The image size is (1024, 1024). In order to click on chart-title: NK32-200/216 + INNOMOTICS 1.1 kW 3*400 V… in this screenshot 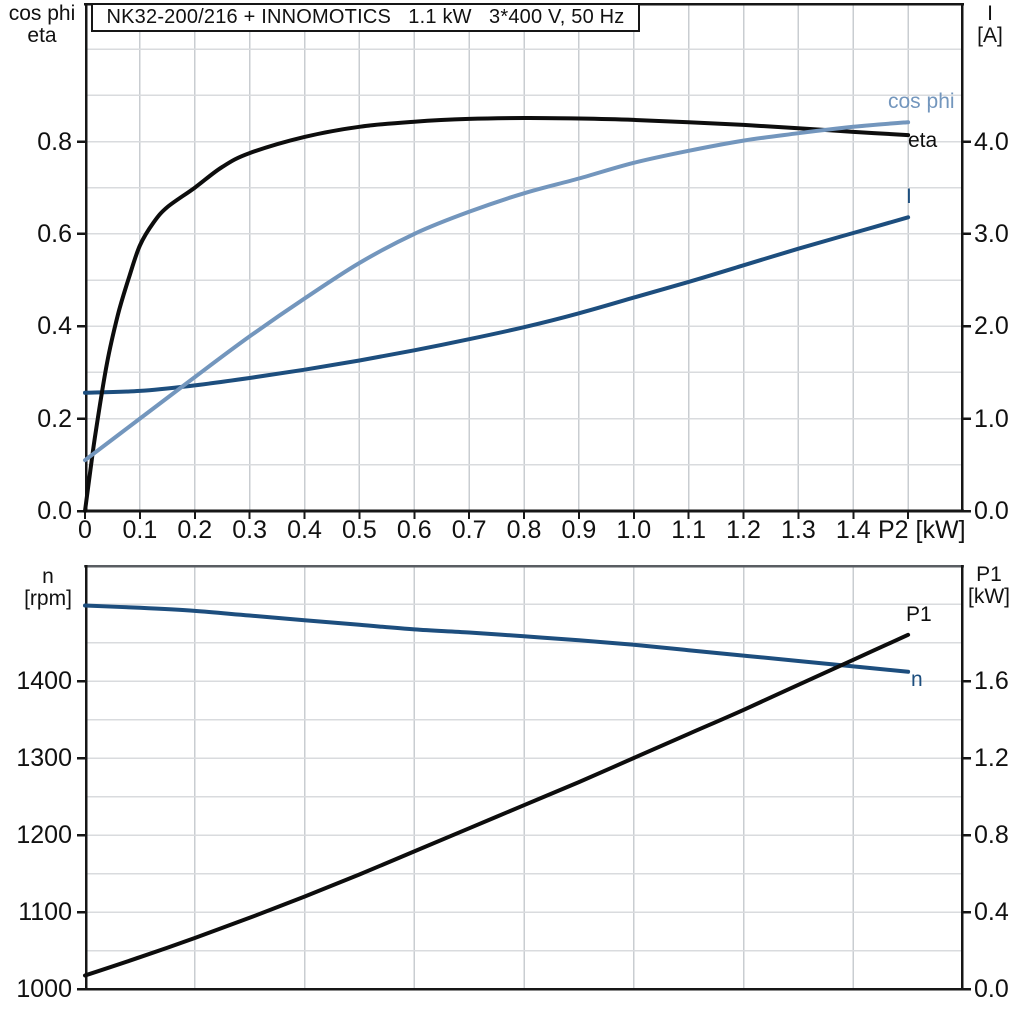, I will do `click(365, 17)`.